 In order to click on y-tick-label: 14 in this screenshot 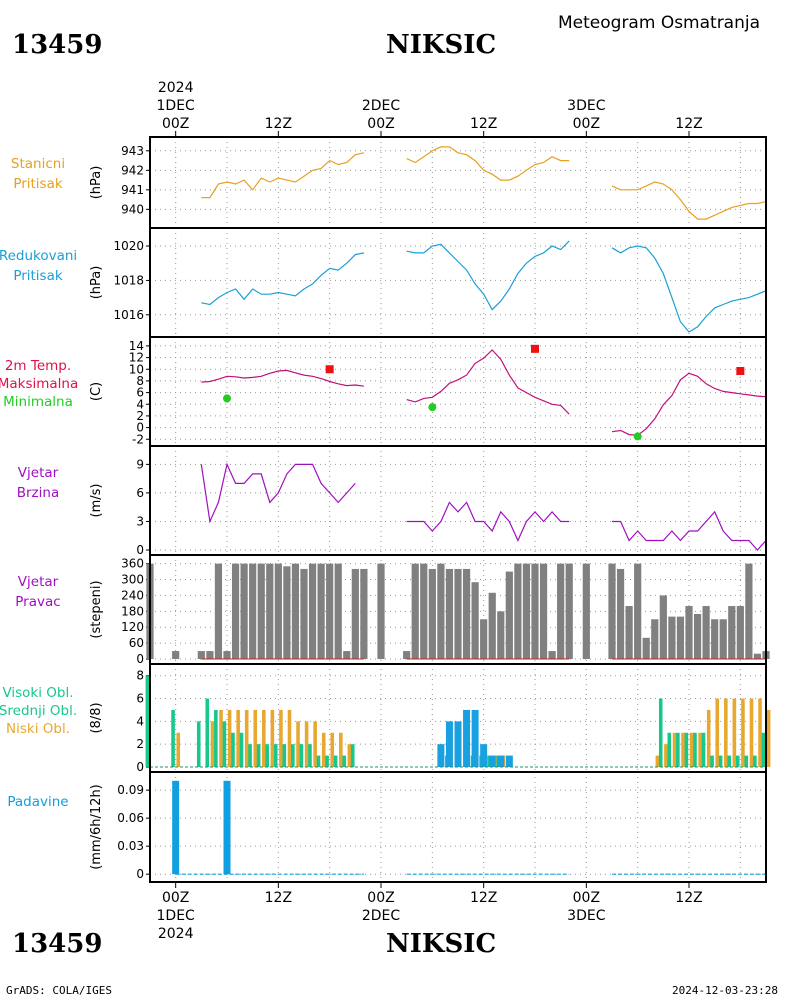, I will do `click(136, 346)`.